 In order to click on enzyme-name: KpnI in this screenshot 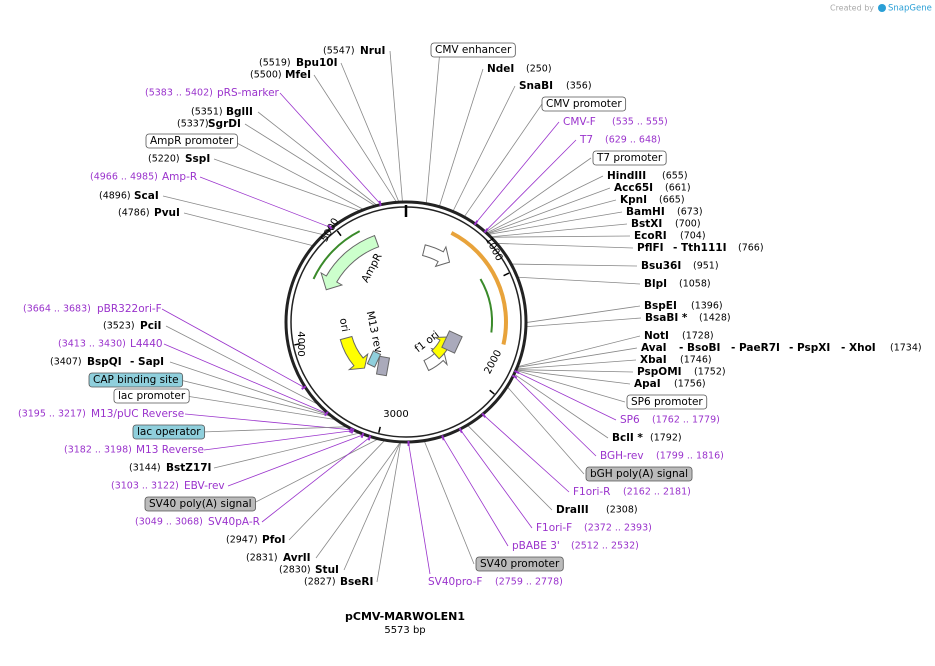, I will do `click(633, 200)`.